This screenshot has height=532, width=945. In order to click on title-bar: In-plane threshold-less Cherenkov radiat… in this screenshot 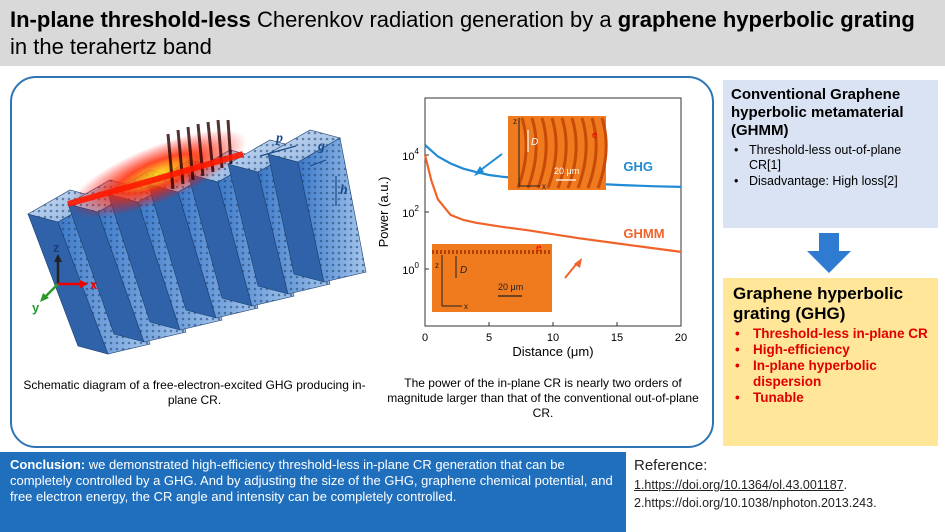, I will do `click(472, 33)`.